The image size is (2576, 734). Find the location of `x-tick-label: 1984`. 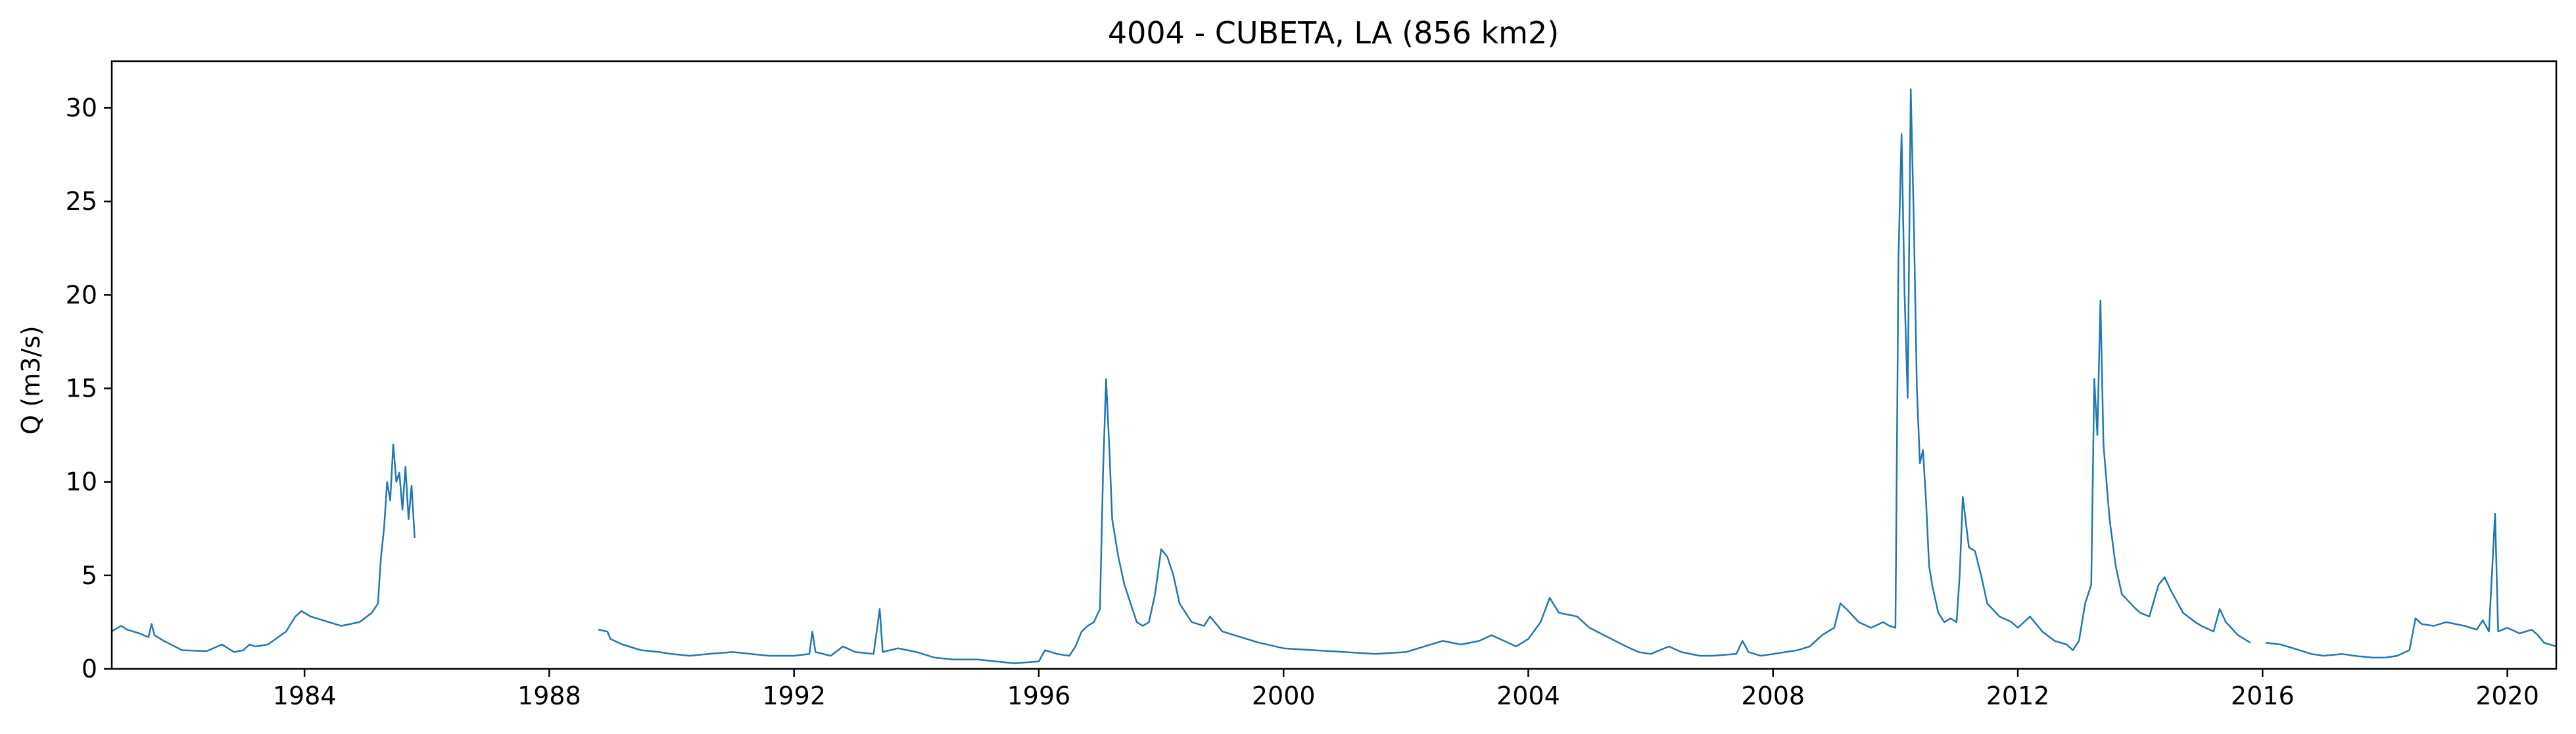

x-tick-label: 1984 is located at coordinates (305, 695).